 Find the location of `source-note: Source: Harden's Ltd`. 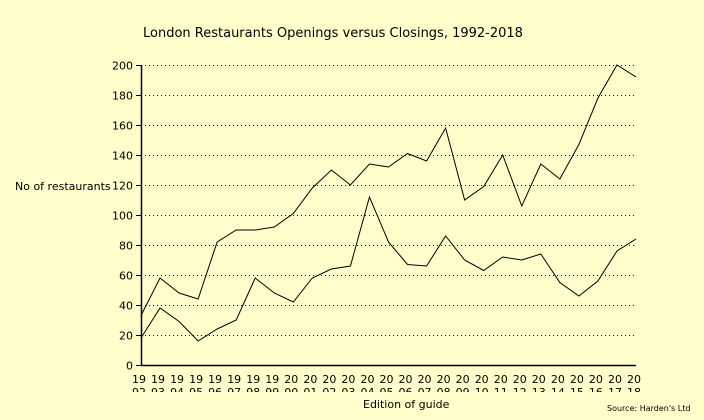

source-note: Source: Harden's Ltd is located at coordinates (649, 408).